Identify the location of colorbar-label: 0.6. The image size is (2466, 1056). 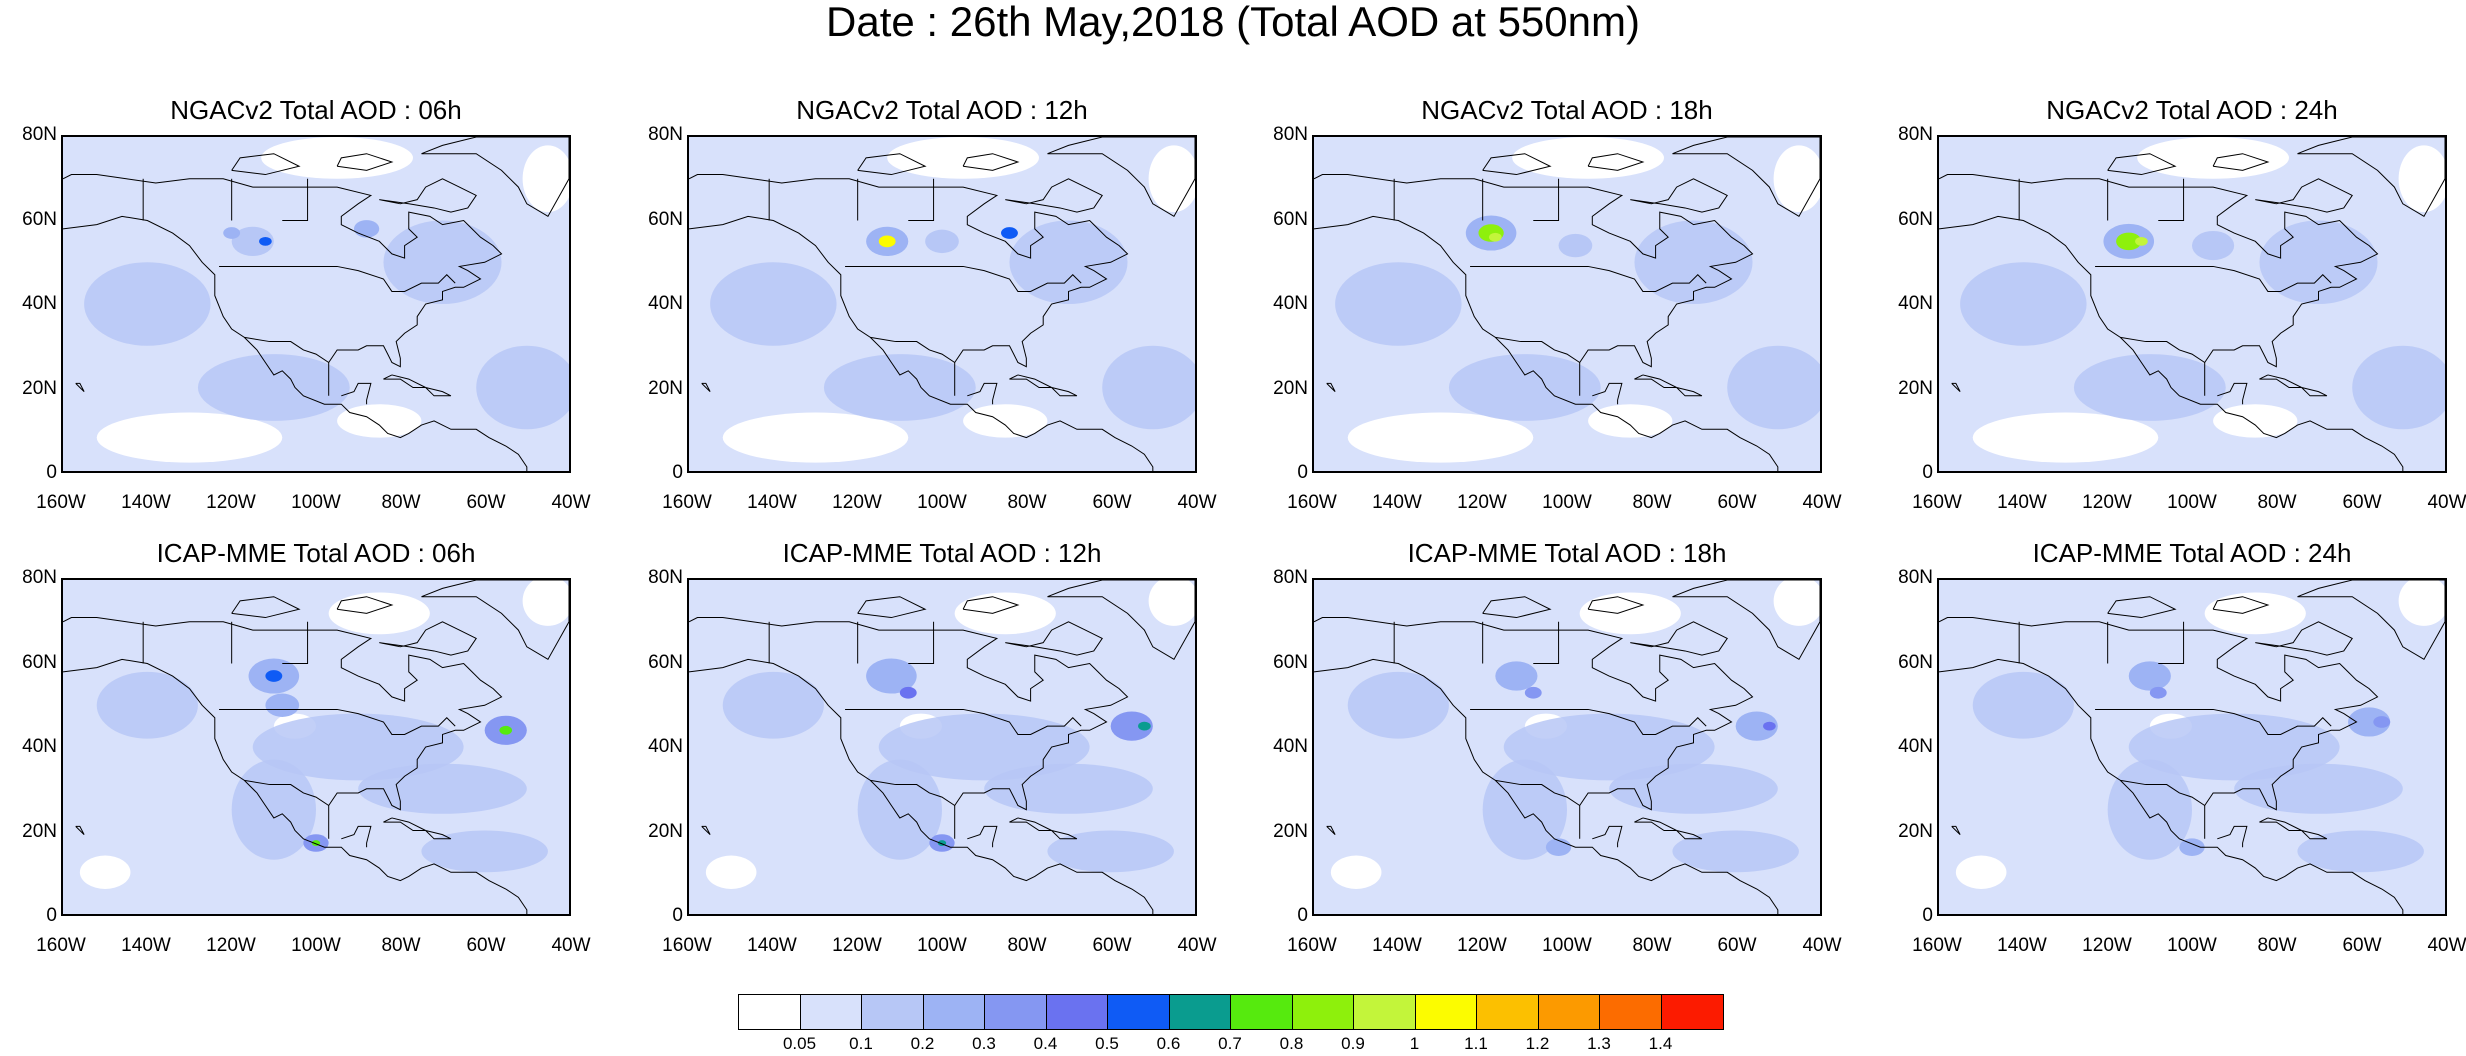
(1168, 1043).